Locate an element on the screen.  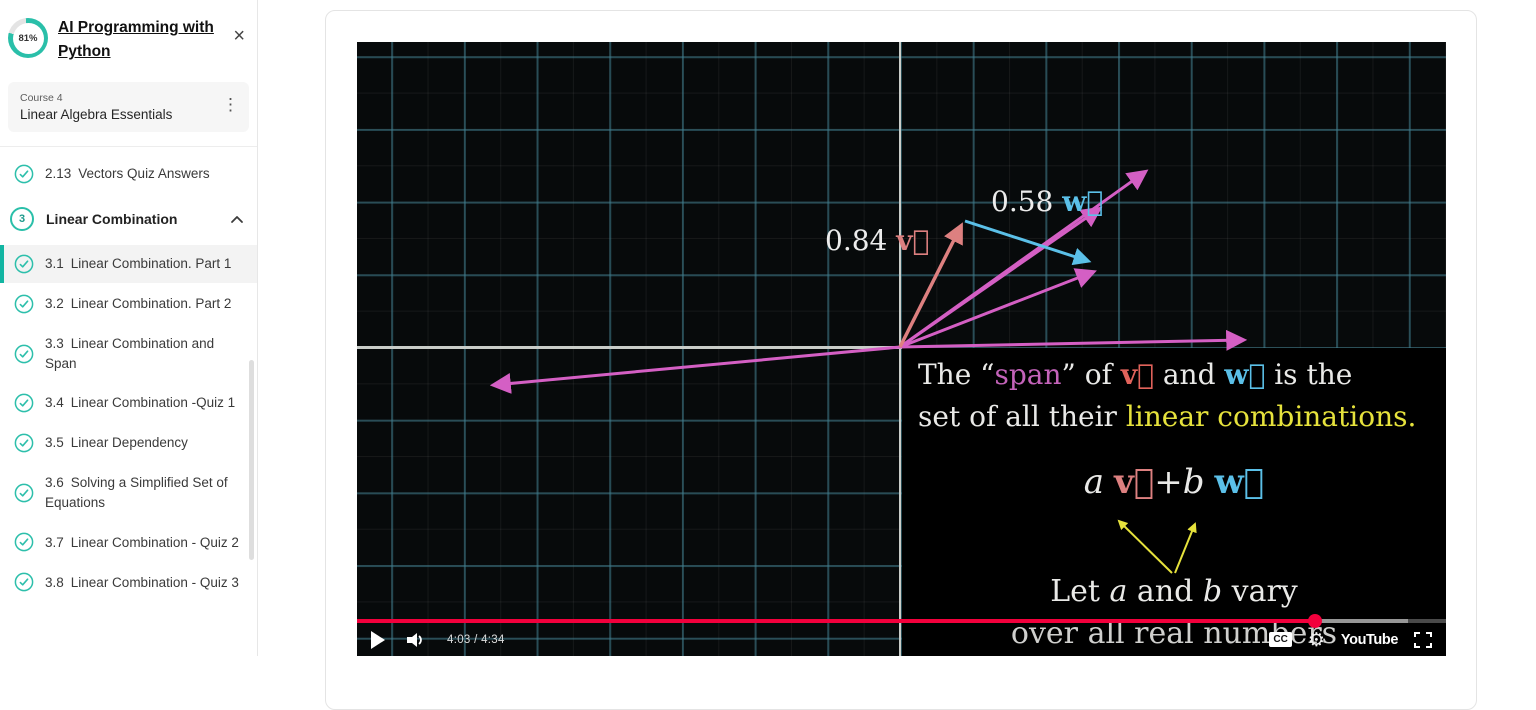
lesson-number: 3.8 is located at coordinates (54, 582).